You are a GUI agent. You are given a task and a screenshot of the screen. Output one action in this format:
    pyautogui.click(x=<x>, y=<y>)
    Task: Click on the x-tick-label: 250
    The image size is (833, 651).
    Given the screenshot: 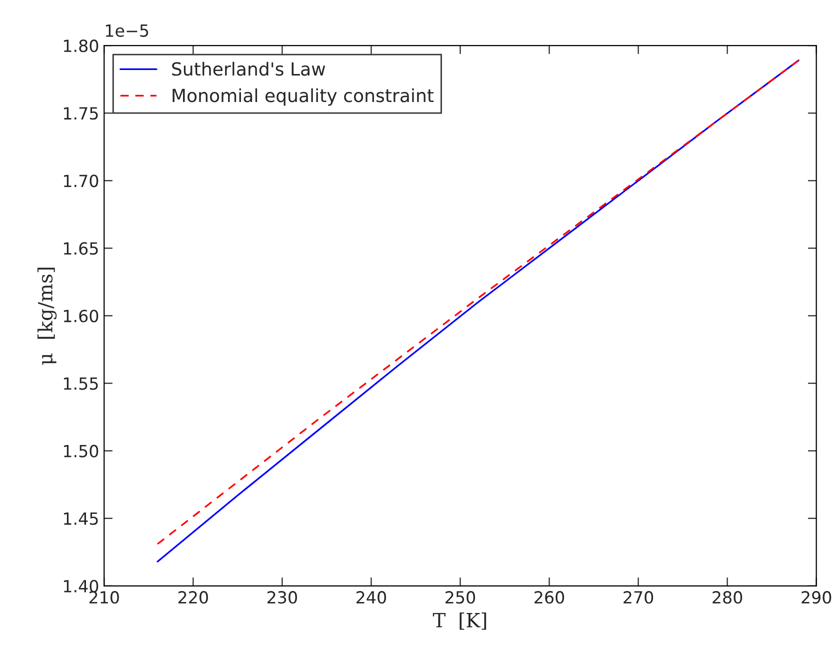 What is the action you would take?
    pyautogui.click(x=461, y=597)
    